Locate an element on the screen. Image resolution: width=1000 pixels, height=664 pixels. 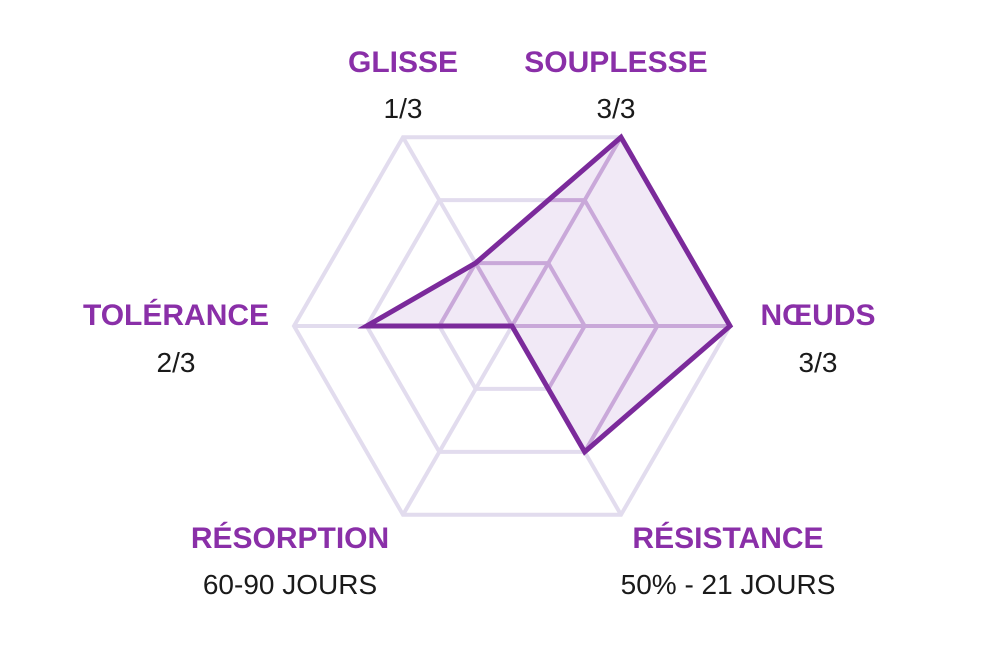
axis-value-tolerance: 2/3 is located at coordinates (176, 362).